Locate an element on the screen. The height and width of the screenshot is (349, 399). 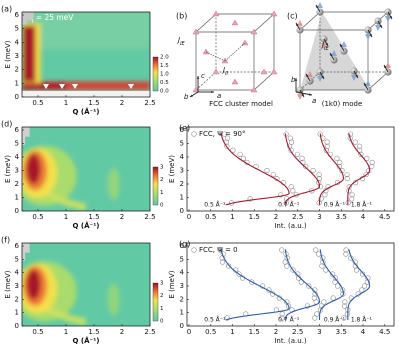
panel-label: (g) is located at coordinates (184, 244).